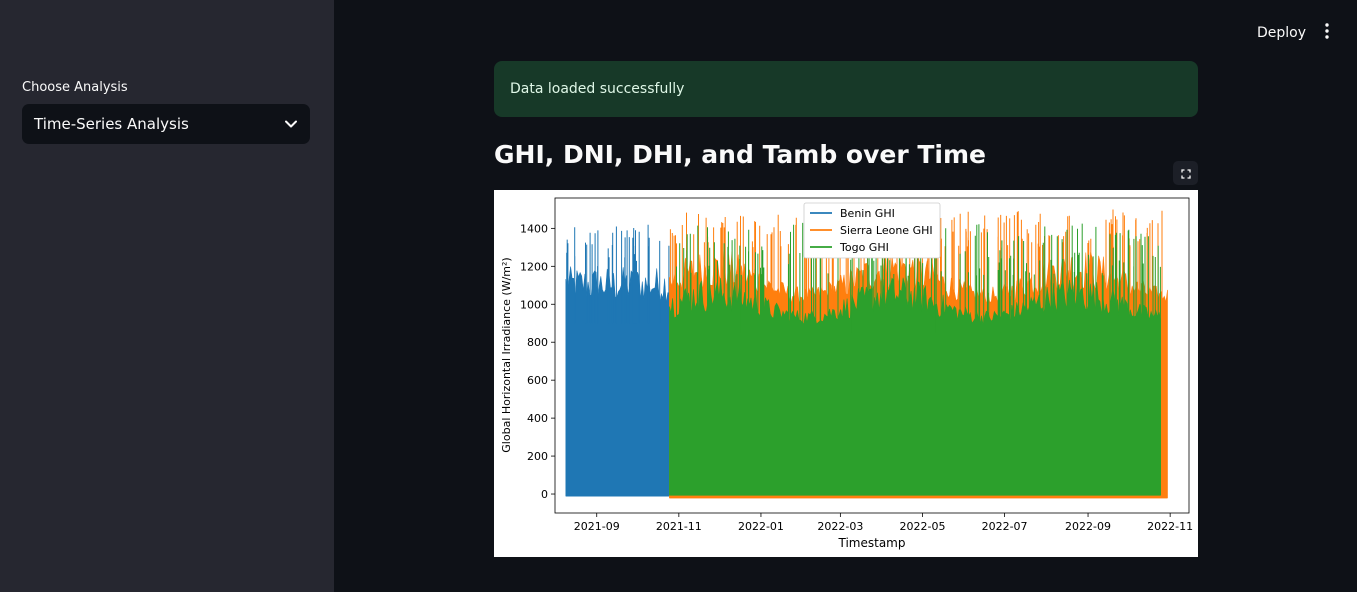 This screenshot has width=1357, height=592. I want to click on y-tick-label: 400, so click(537, 418).